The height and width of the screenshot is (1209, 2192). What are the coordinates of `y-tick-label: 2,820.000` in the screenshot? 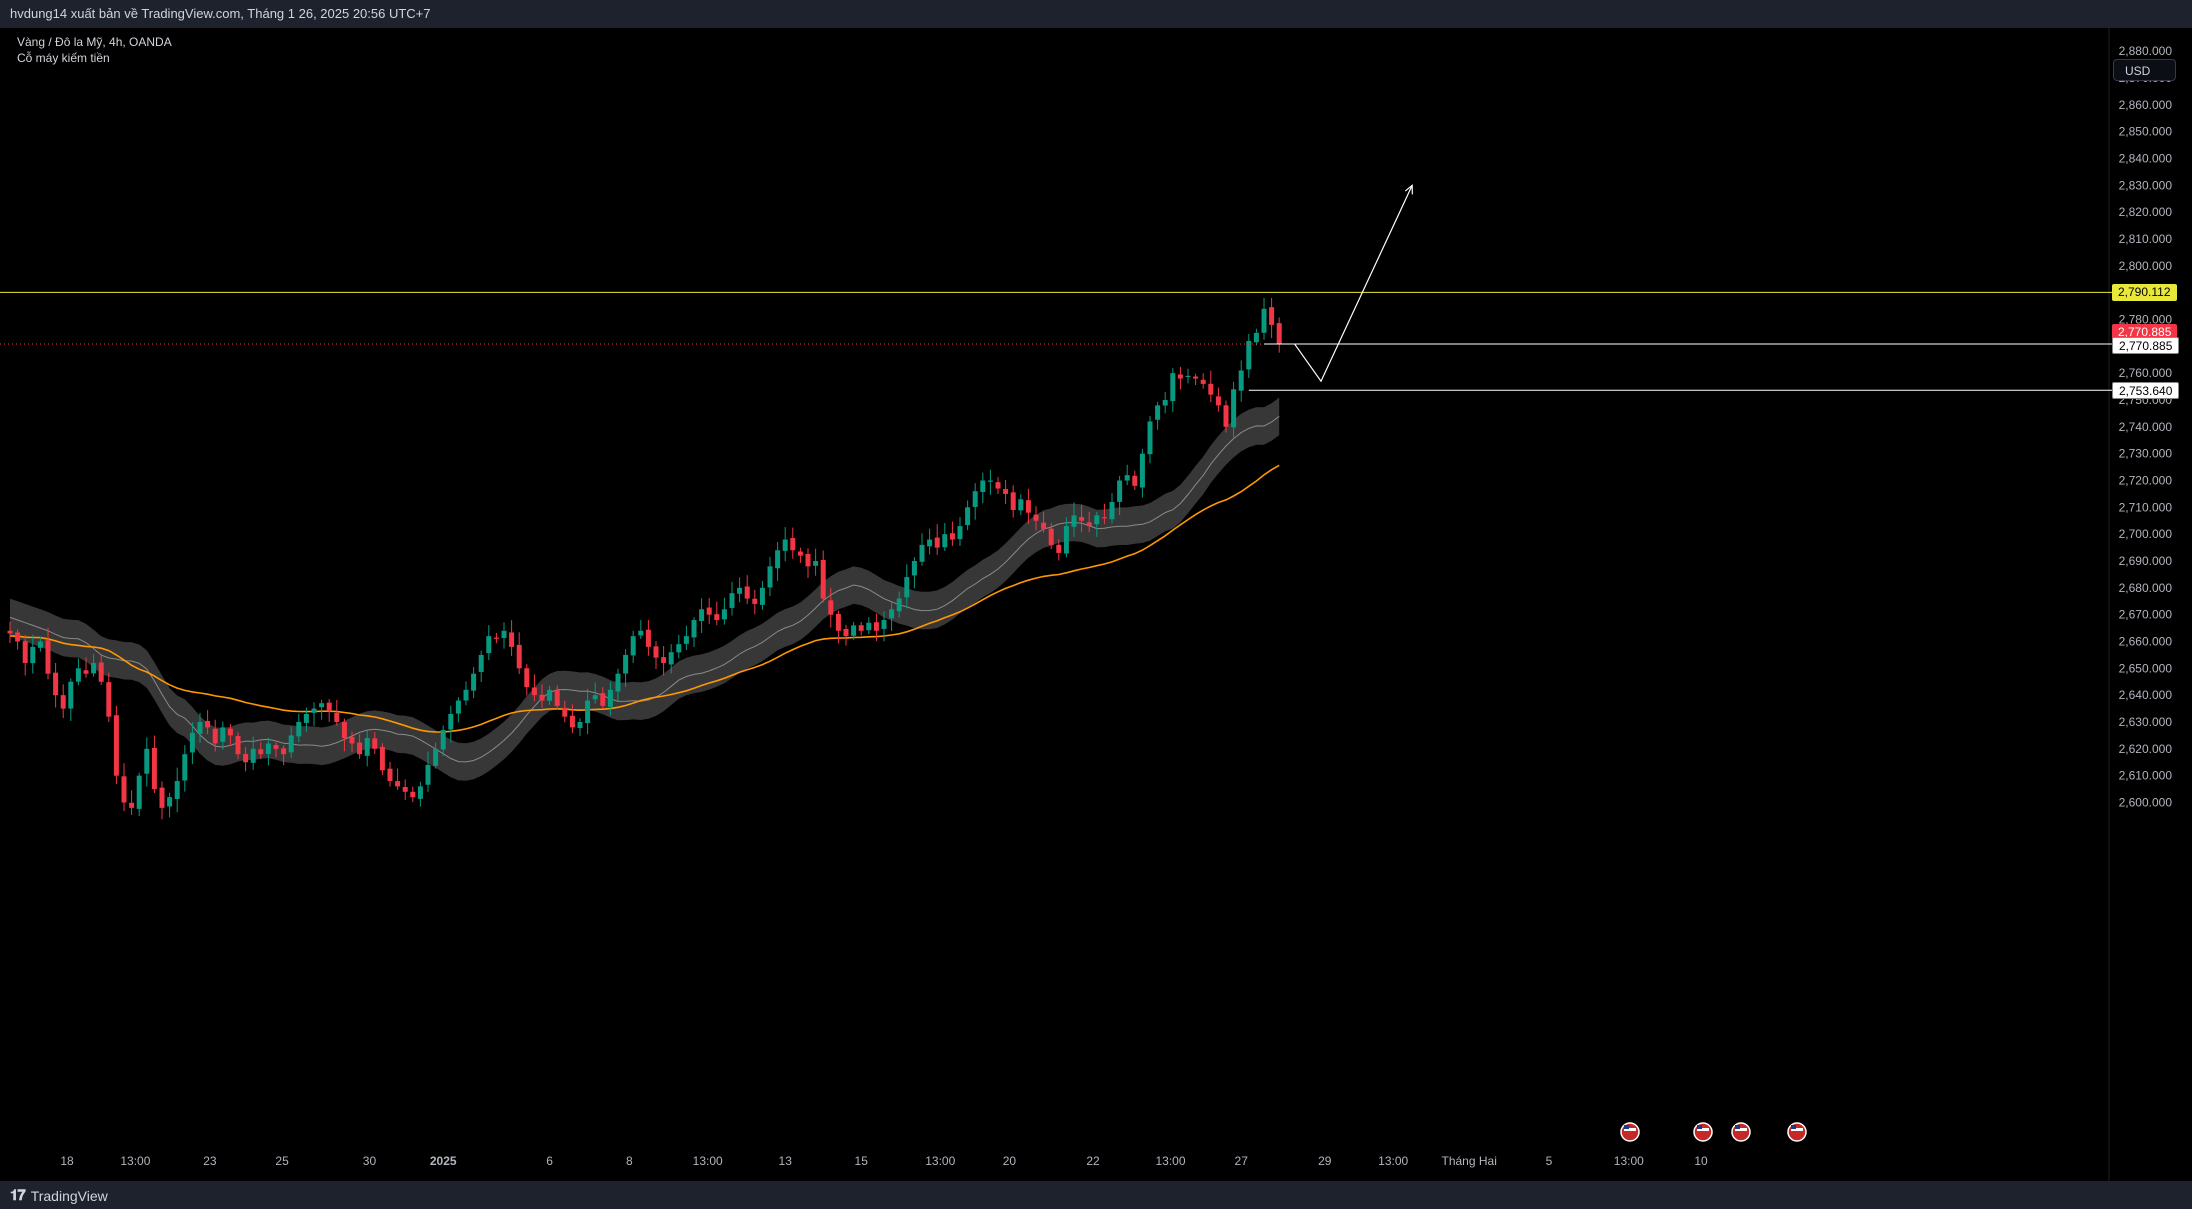 It's located at (2146, 212).